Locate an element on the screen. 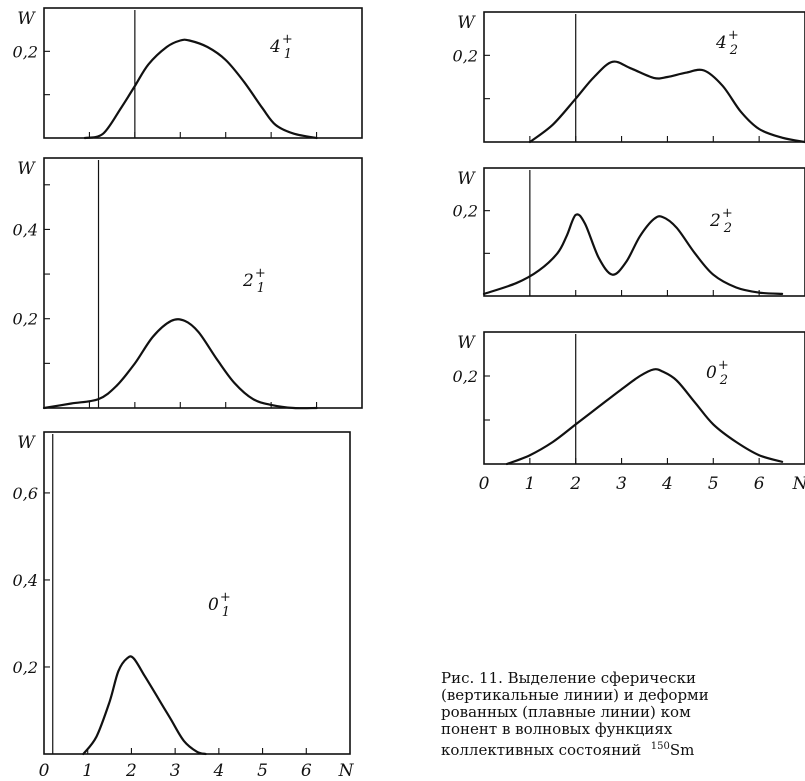  state-label: 0+ 2 is located at coordinates (717, 373).